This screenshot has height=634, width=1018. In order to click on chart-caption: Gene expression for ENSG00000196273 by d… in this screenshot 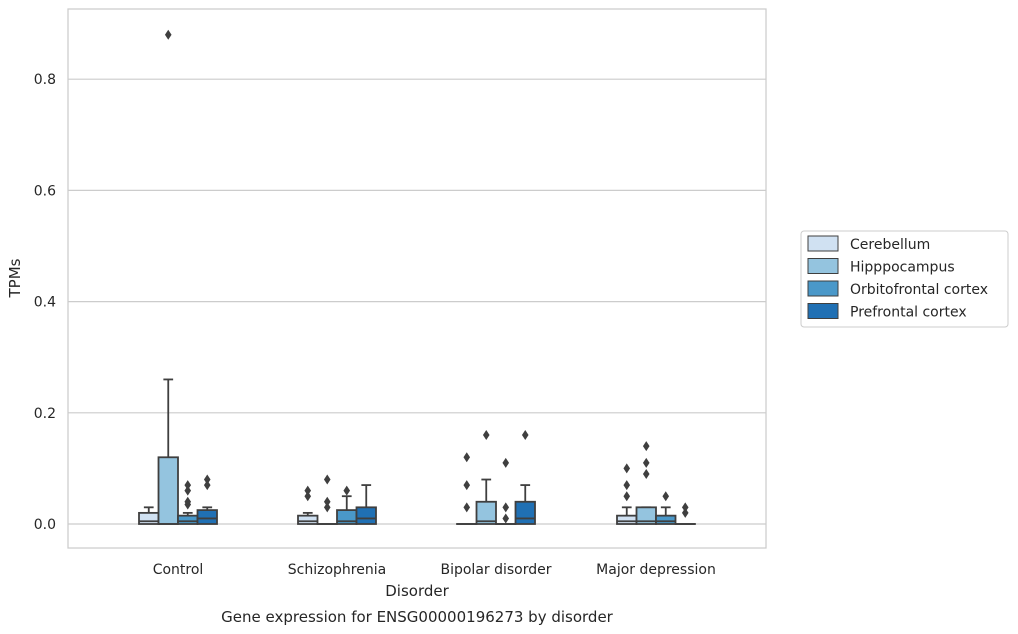, I will do `click(417, 617)`.